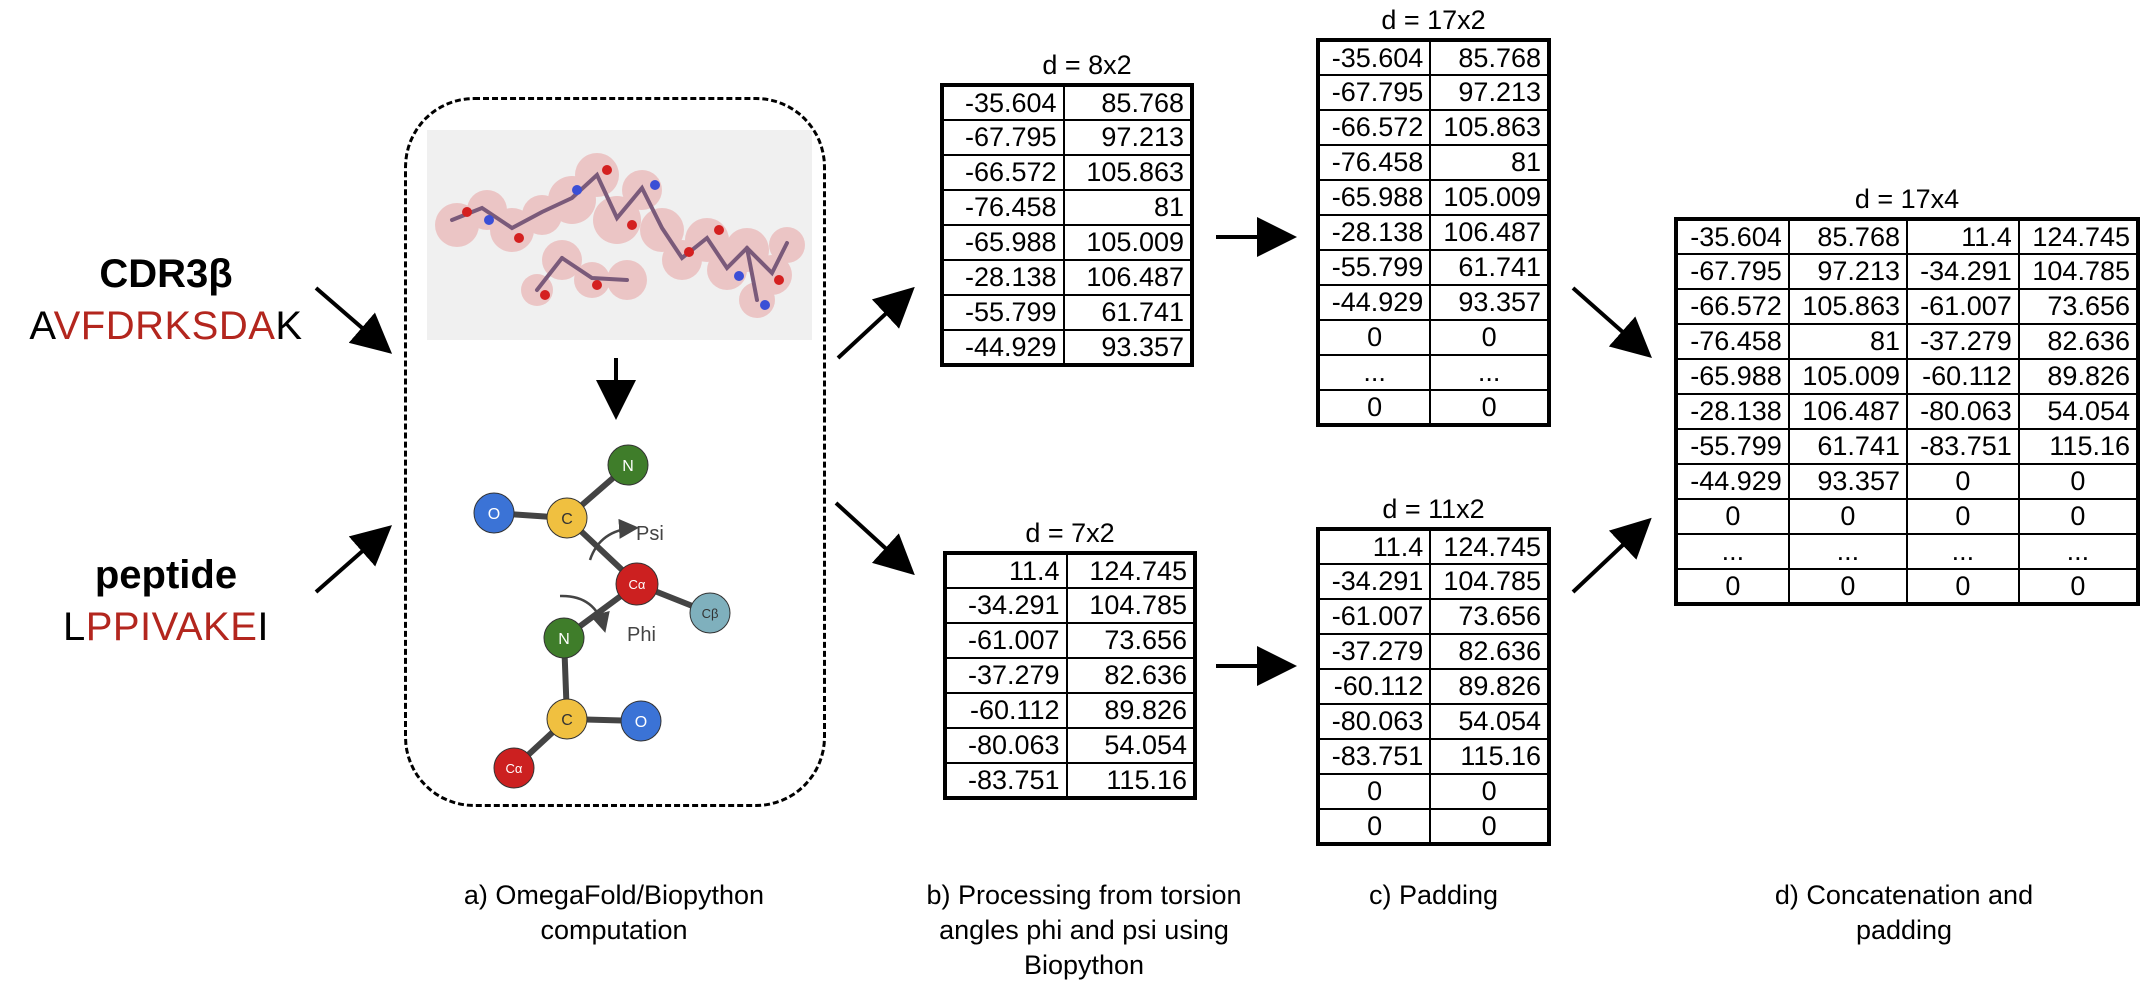  Describe the element at coordinates (1003, 137) in the screenshot. I see `matrix-cell: -67.795` at that location.